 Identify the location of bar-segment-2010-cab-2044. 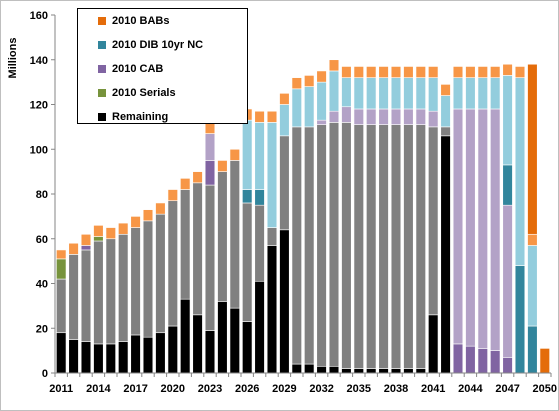
(470, 359).